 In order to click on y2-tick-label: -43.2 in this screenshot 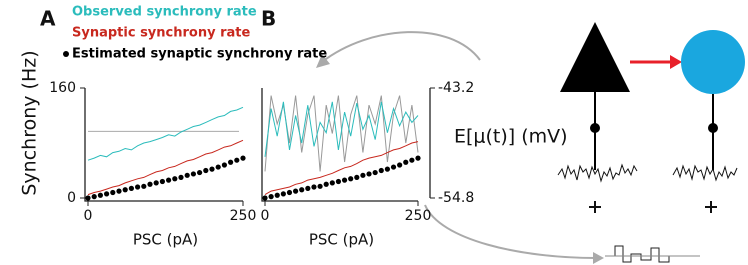, I will do `click(456, 88)`.